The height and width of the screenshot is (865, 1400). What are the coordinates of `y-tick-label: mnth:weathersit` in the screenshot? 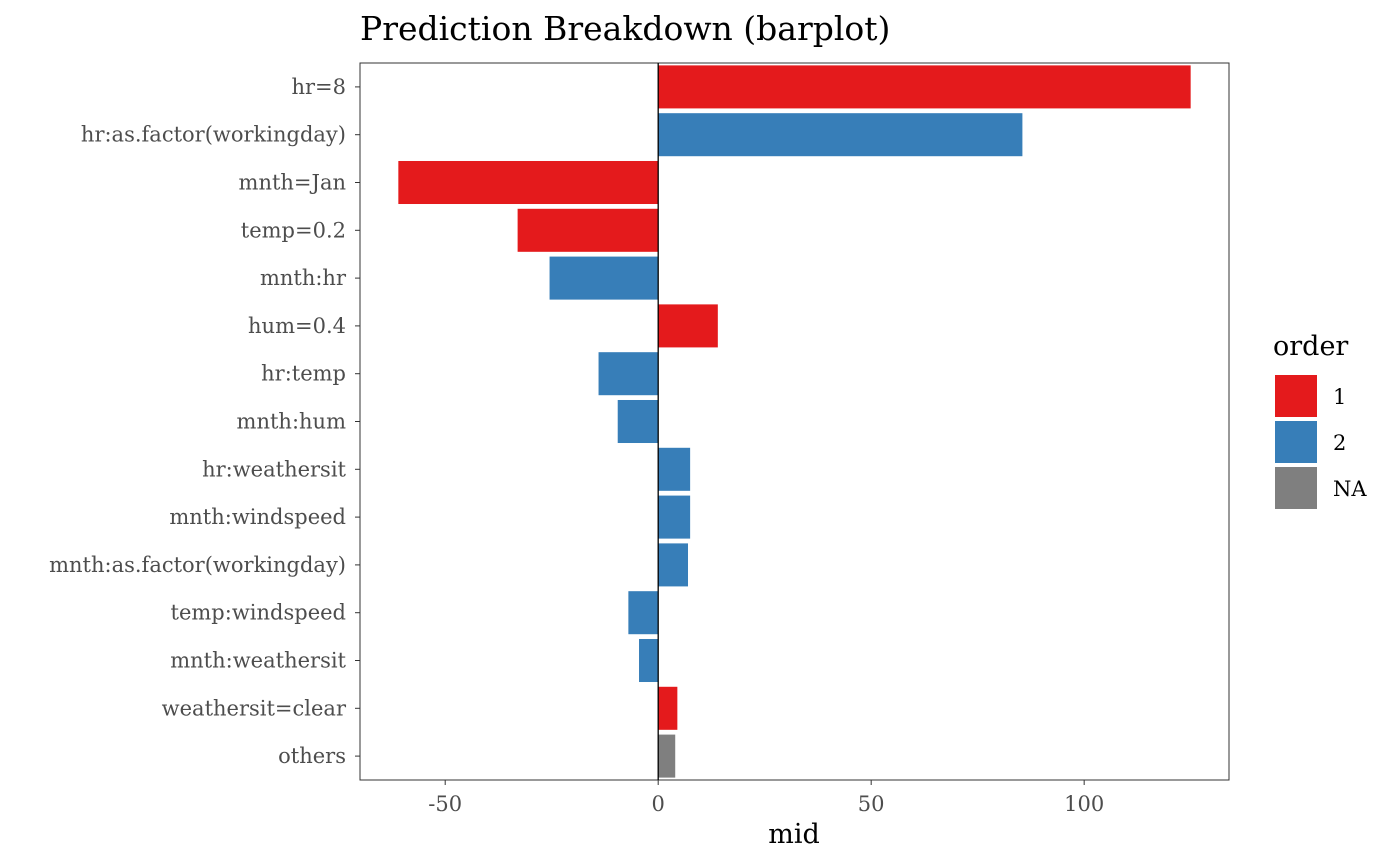 It's located at (258, 661).